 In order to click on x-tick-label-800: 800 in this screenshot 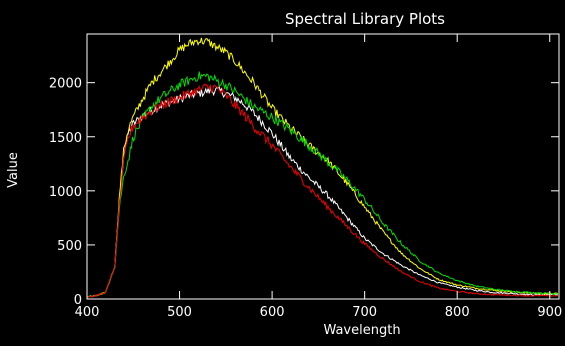, I will do `click(457, 312)`.